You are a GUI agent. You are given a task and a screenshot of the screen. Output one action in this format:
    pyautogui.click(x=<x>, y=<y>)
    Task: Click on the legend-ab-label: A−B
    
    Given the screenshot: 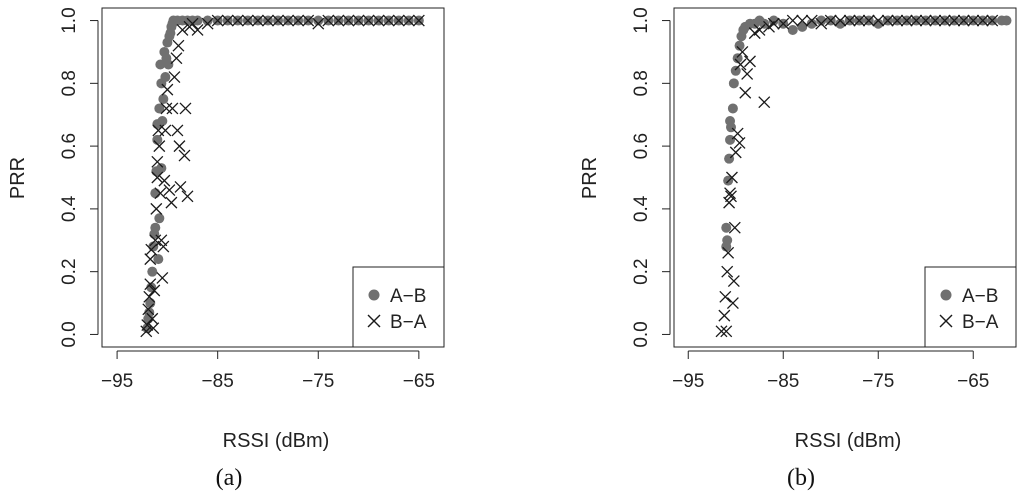 What is the action you would take?
    pyautogui.click(x=408, y=296)
    